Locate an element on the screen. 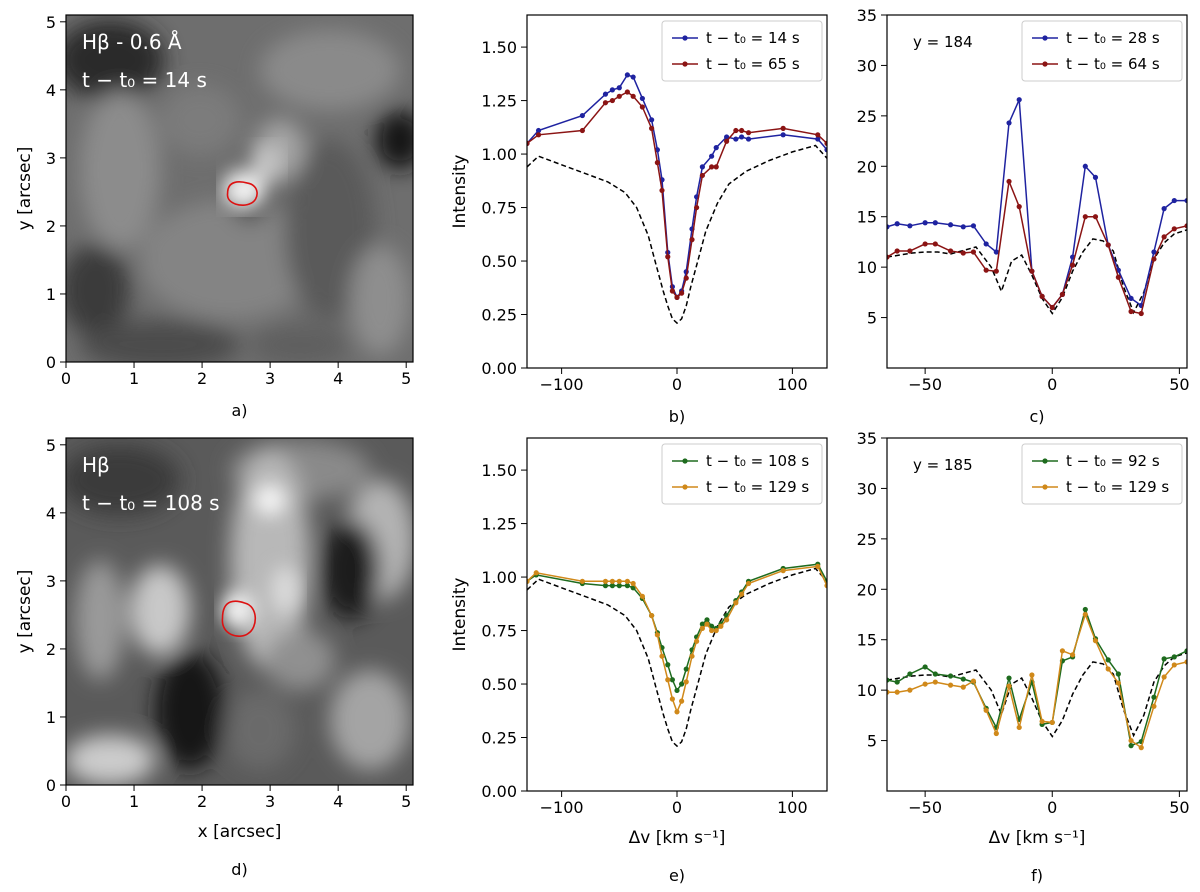  x-tick-label: −50 is located at coordinates (925, 384).